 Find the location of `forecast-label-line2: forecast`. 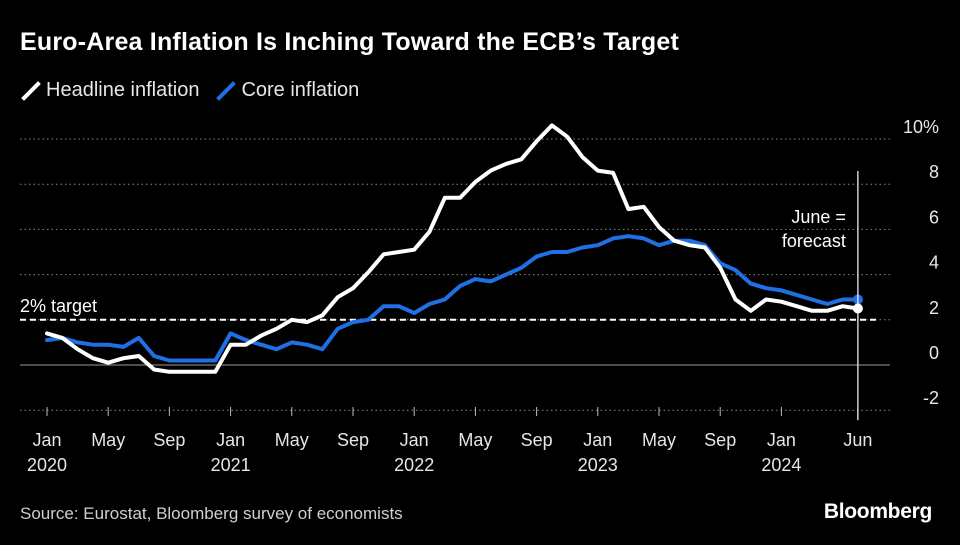

forecast-label-line2: forecast is located at coordinates (814, 241).